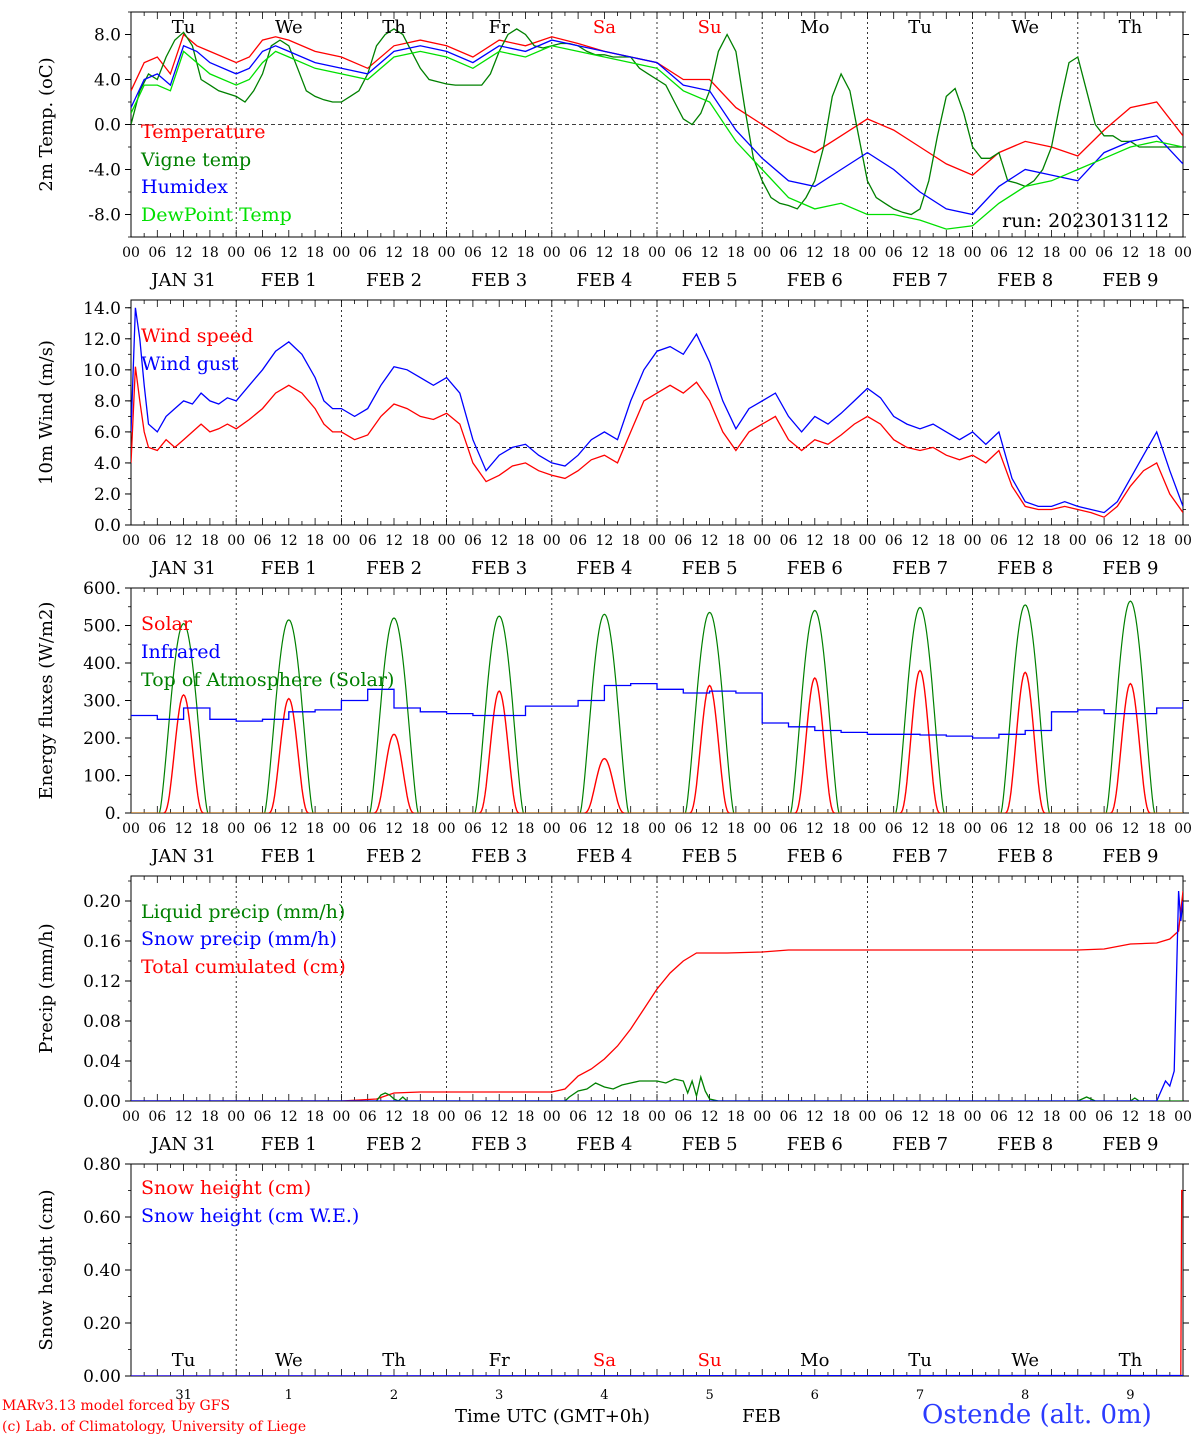 The width and height of the screenshot is (1194, 1444). I want to click on y-tick-label: 12.0, so click(102, 340).